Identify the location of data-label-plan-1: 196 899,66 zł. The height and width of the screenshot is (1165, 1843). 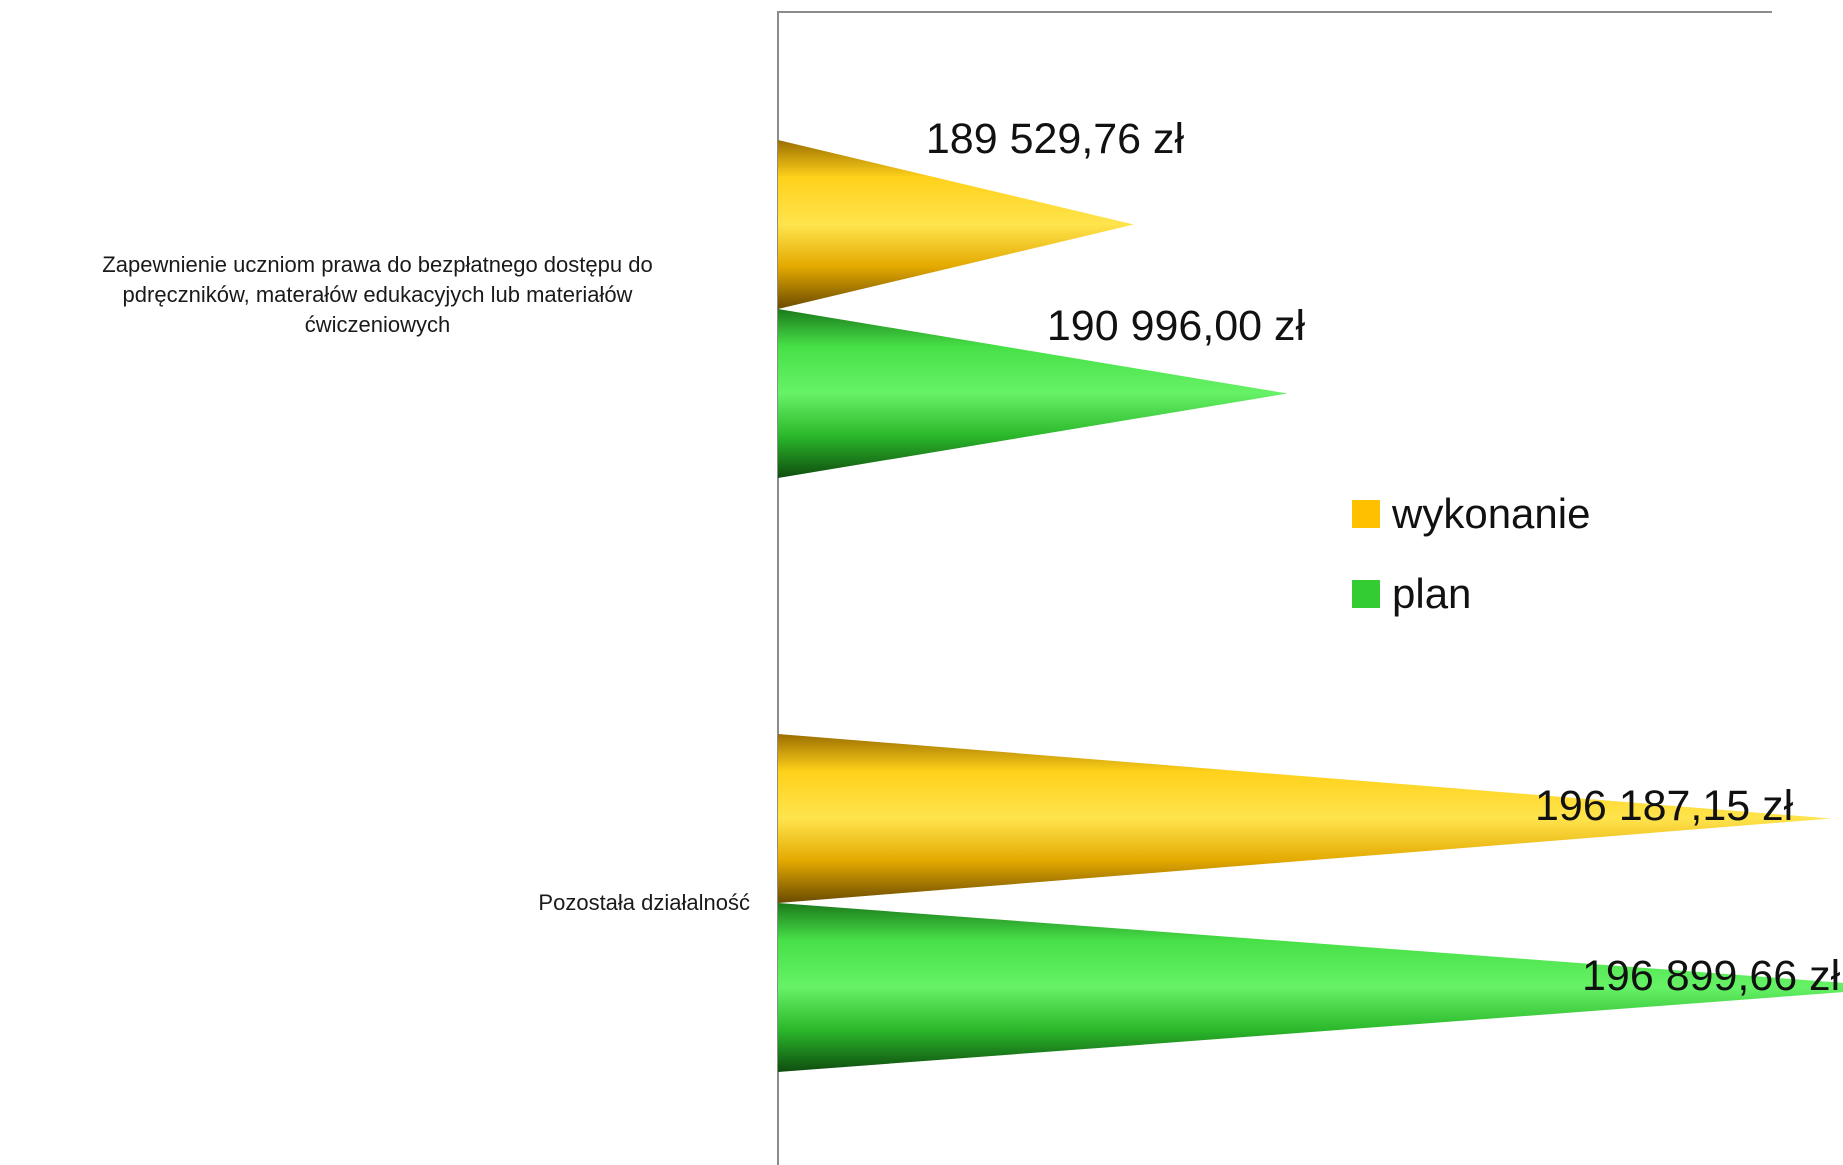
(1711, 976).